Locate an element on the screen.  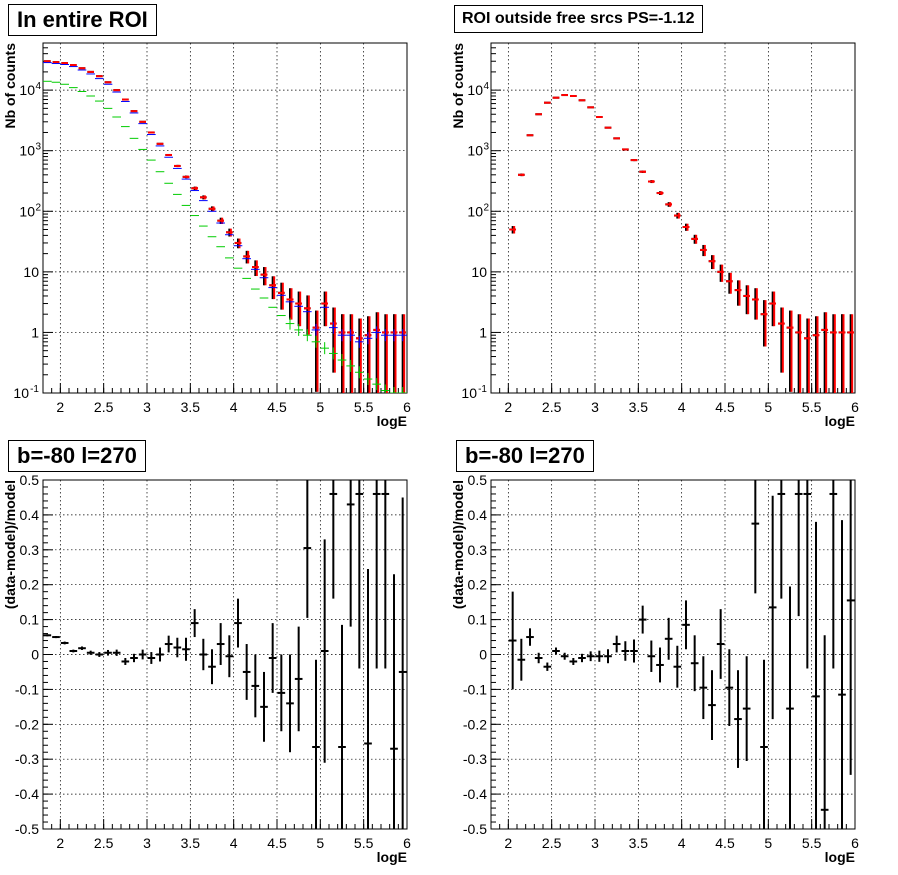
series-model is located at coordinates (681, 243).